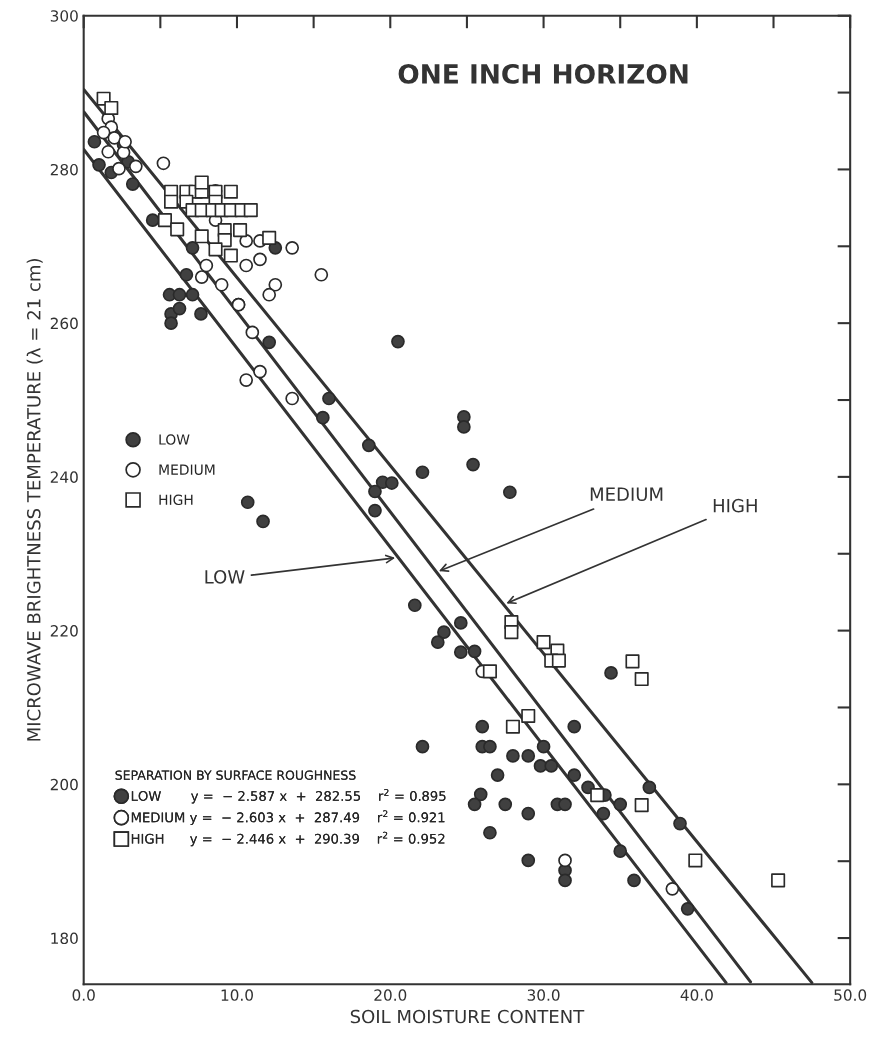  I want to click on y-tick-label: 260, so click(64, 323).